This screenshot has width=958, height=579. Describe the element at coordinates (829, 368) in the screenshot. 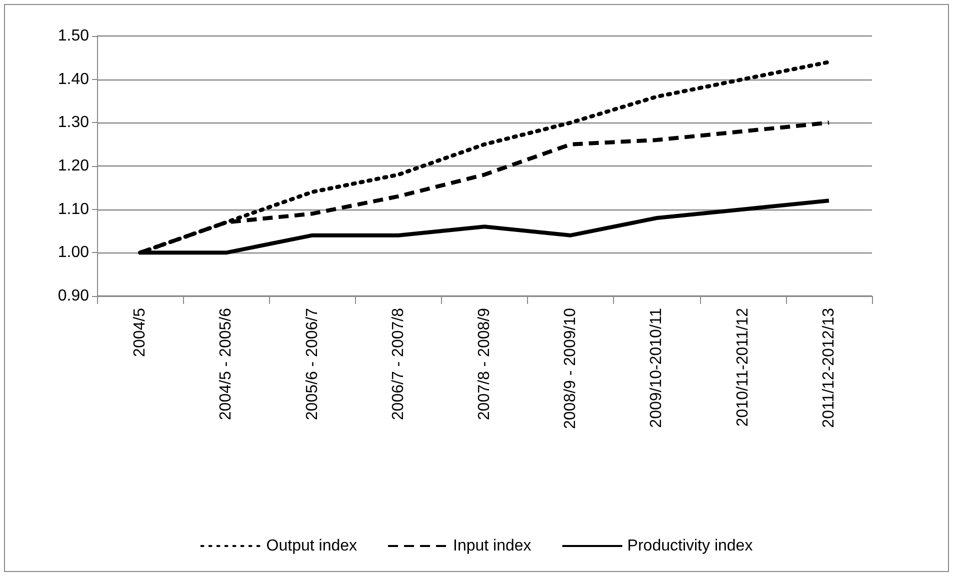

I see `x-tick-label: 2011/12-2012/13` at that location.